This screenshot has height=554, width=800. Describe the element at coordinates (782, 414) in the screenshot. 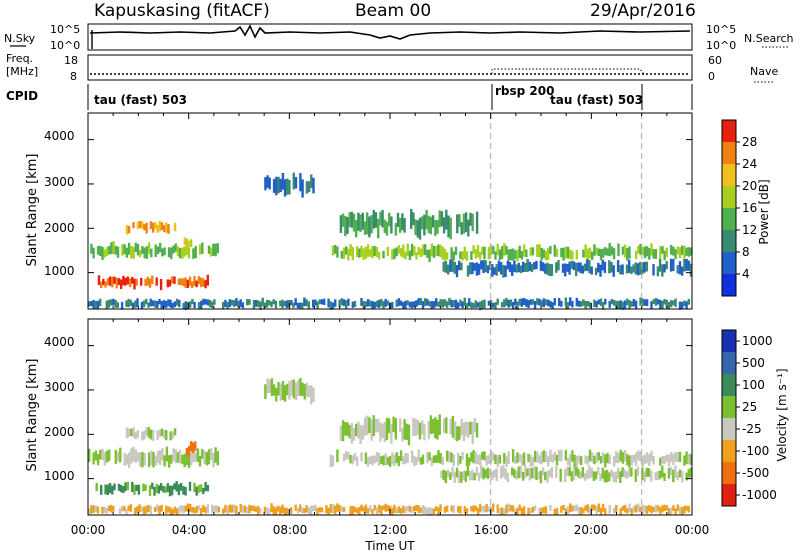

I see `velocity-colorbar-label: Velocity [m s⁻¹]` at that location.